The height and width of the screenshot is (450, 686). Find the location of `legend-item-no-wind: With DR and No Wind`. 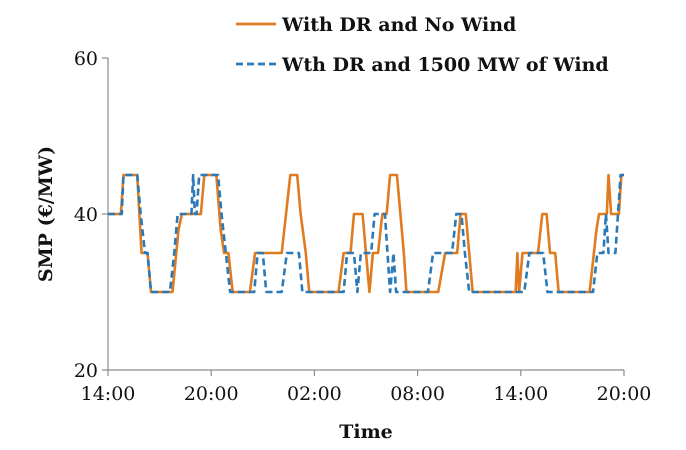

legend-item-no-wind: With DR and No Wind is located at coordinates (376, 25).